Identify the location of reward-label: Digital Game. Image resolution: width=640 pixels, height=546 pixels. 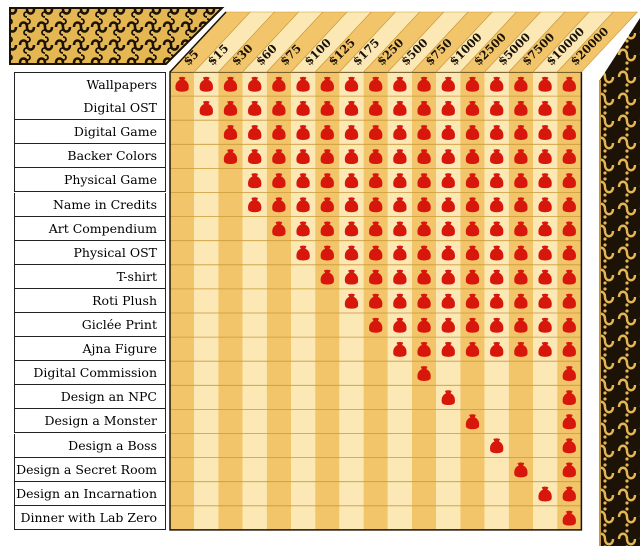
(90, 132).